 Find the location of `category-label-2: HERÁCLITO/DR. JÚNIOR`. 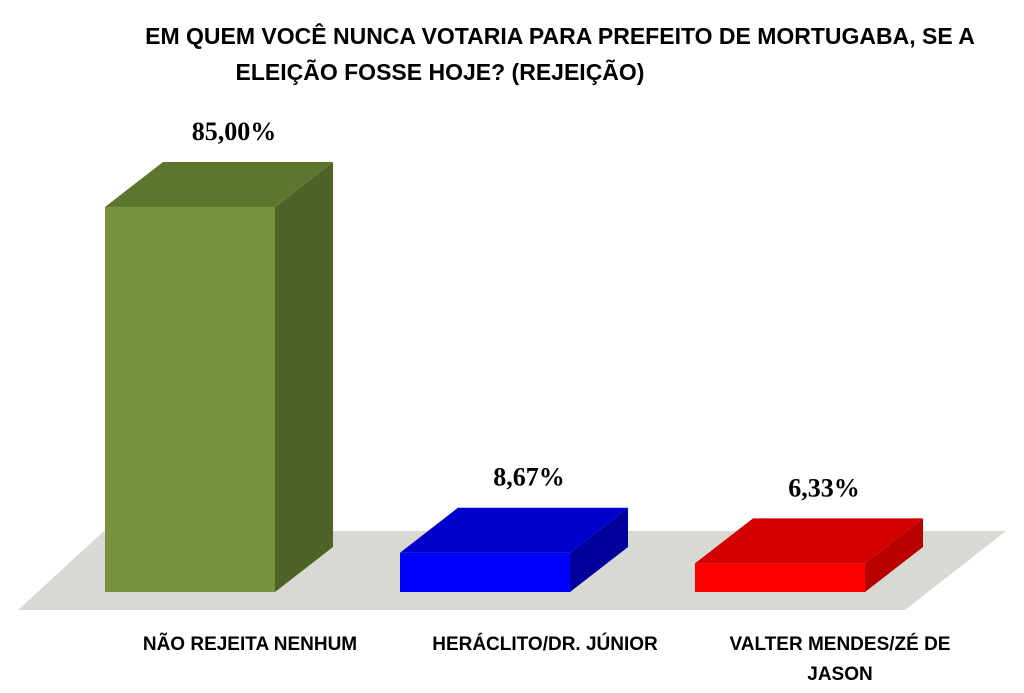

category-label-2: HERÁCLITO/DR. JÚNIOR is located at coordinates (545, 644).